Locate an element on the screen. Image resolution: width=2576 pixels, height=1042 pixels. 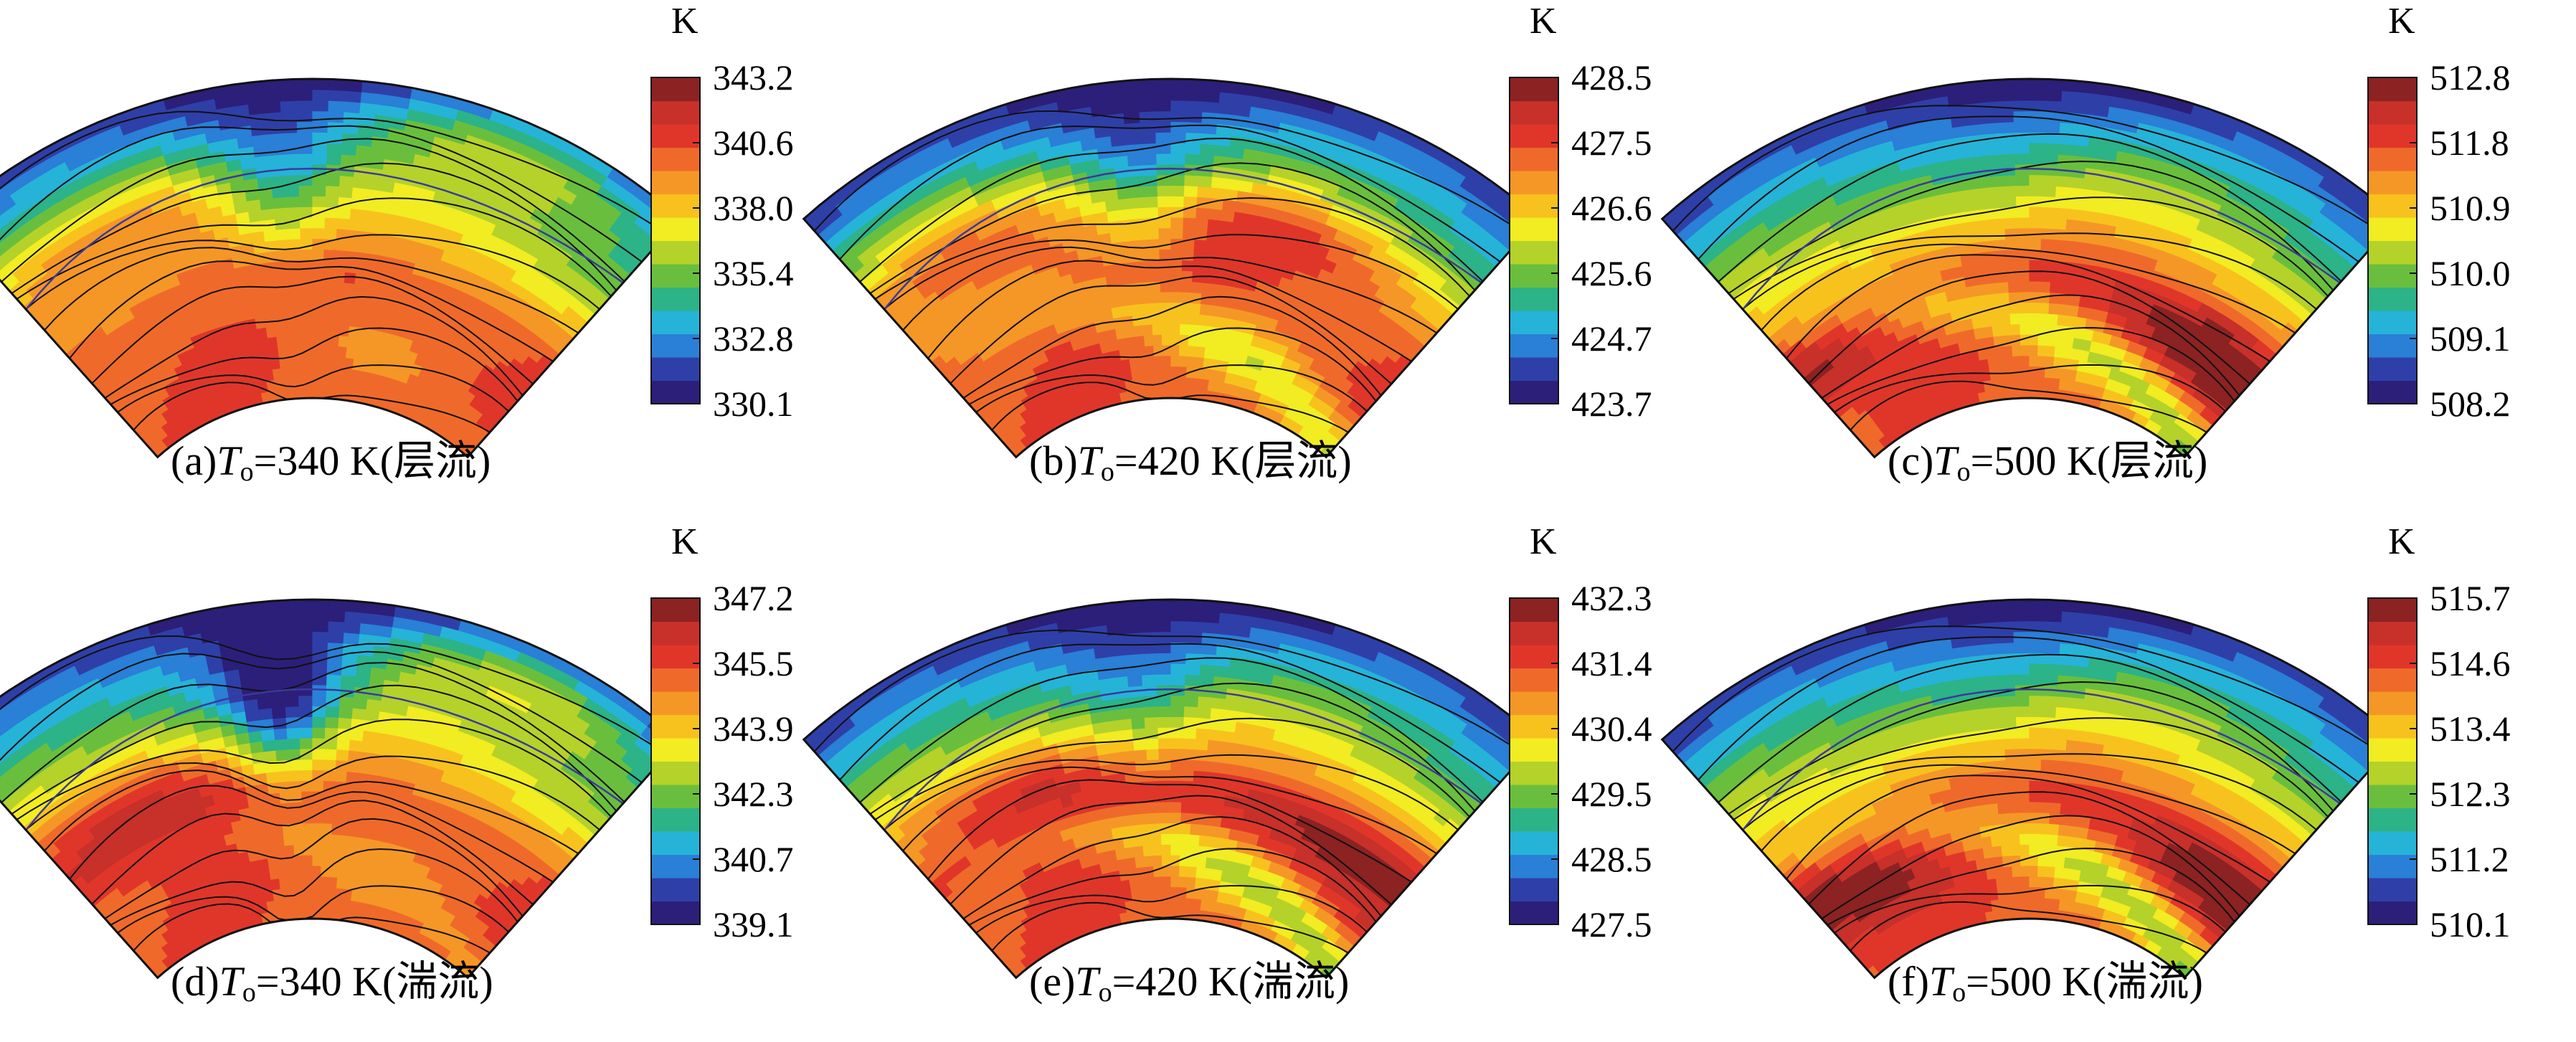
colorbar-c is located at coordinates (2392, 240).